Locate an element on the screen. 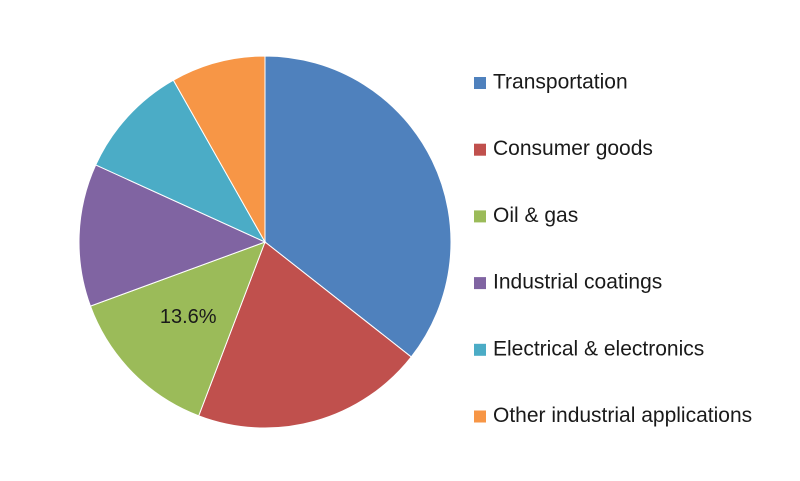 Image resolution: width=800 pixels, height=481 pixels. pie-slice-industrial-coatings is located at coordinates (172, 235).